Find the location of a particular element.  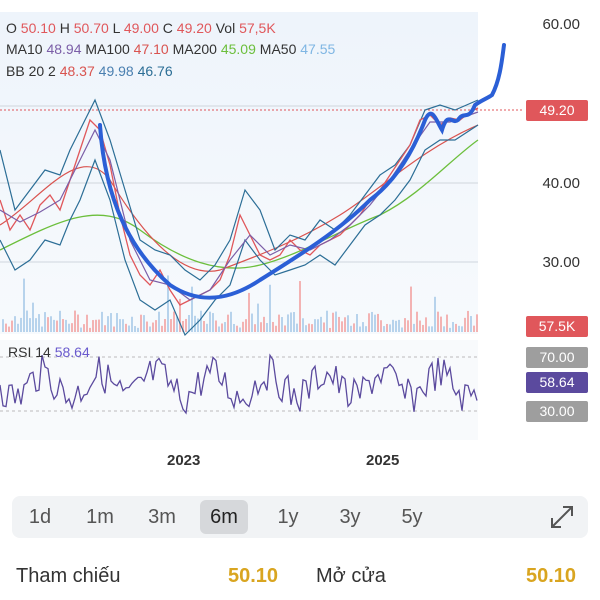

reference-price-label: Tham chiếu is located at coordinates (68, 576).